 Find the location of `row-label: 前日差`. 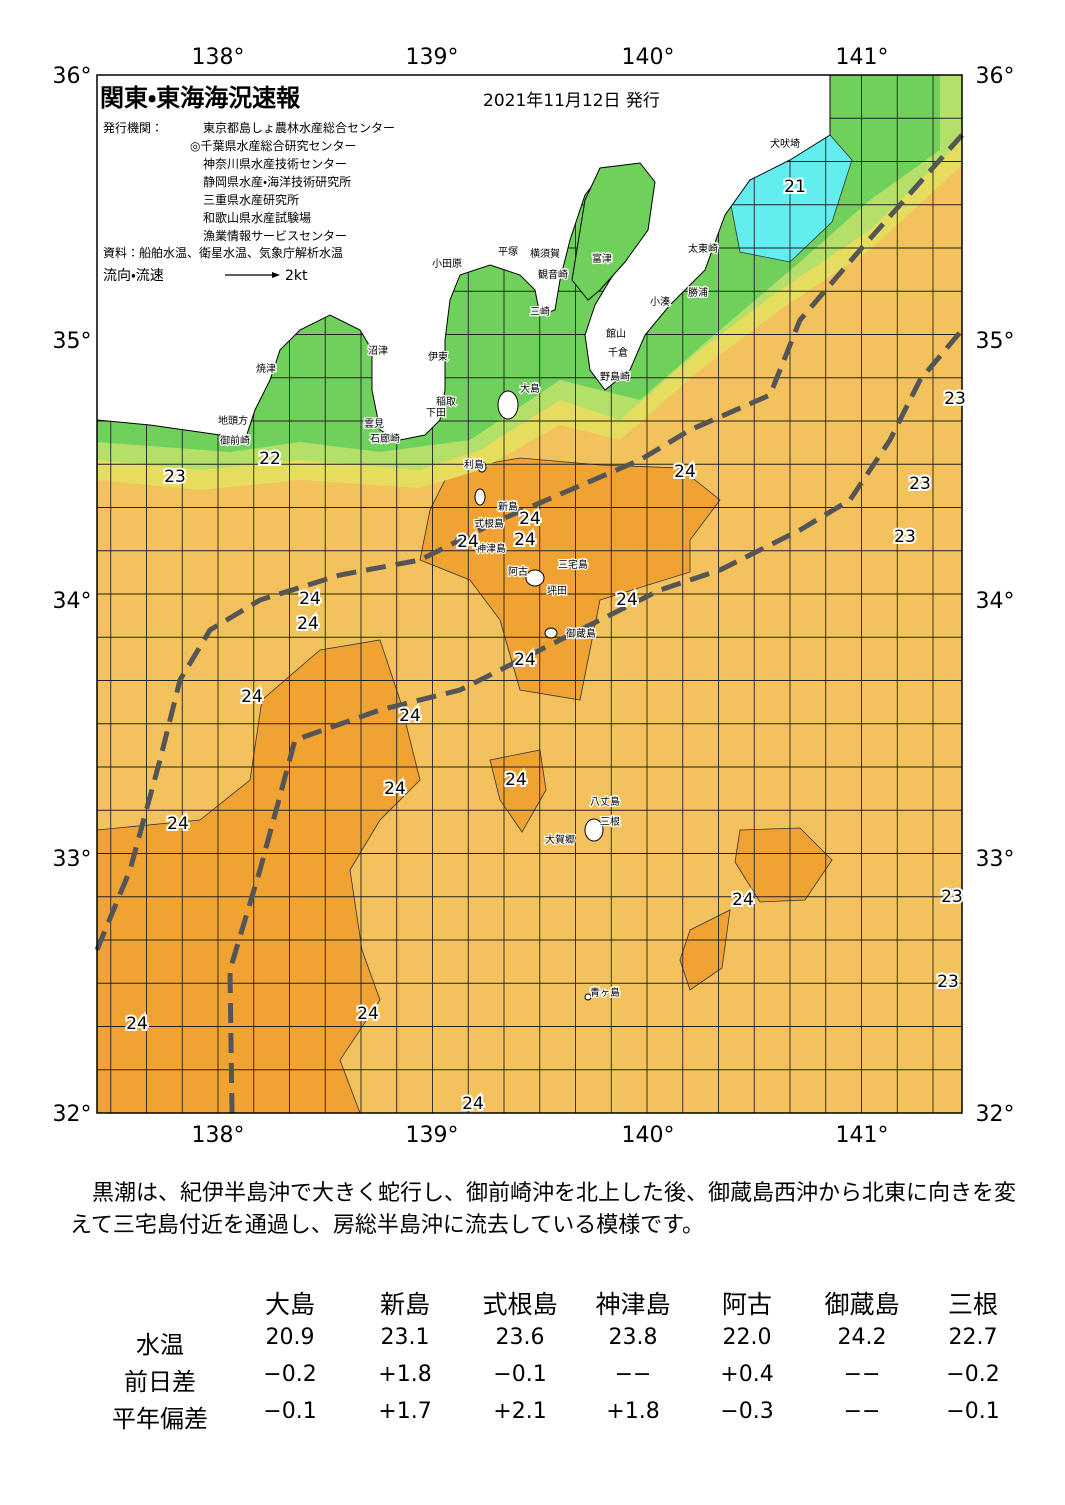

row-label: 前日差 is located at coordinates (160, 1382).